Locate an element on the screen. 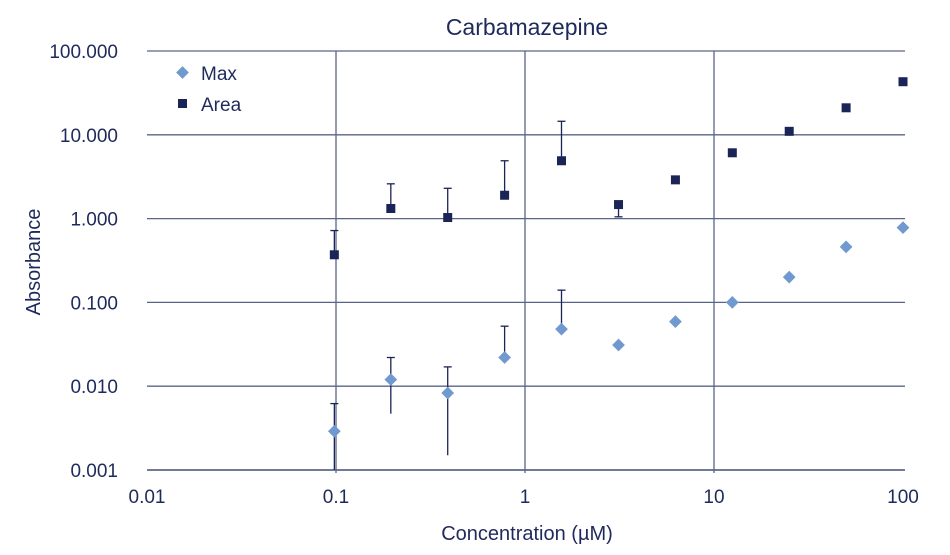 The width and height of the screenshot is (950, 555). x-tick-label: 10 is located at coordinates (713, 497).